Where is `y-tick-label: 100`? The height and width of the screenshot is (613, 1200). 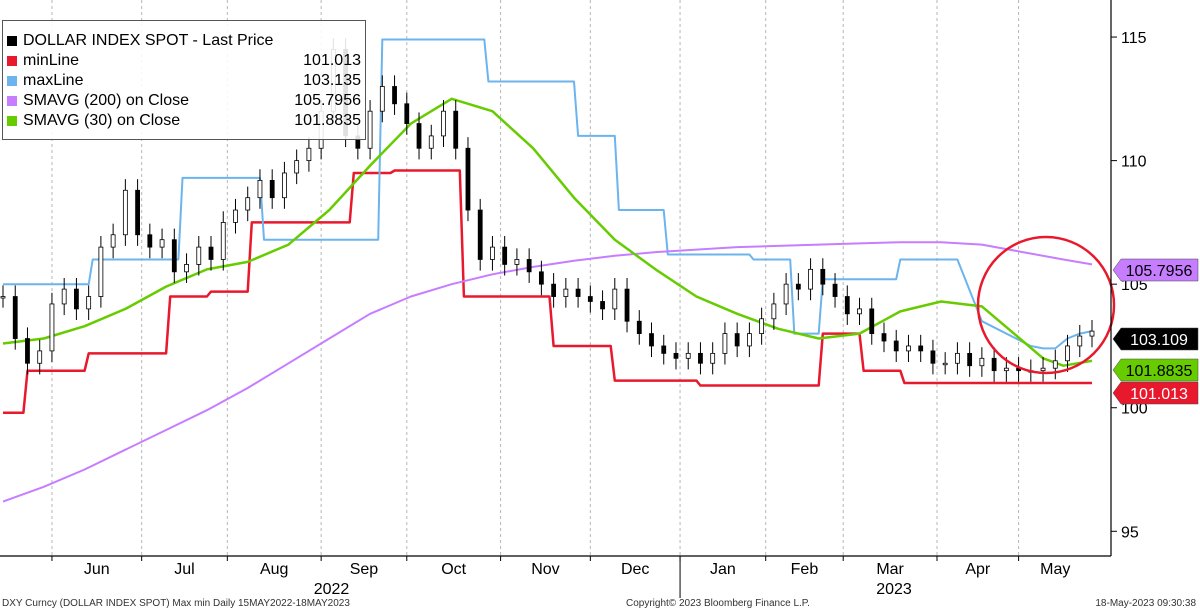
y-tick-label: 100 is located at coordinates (1134, 409).